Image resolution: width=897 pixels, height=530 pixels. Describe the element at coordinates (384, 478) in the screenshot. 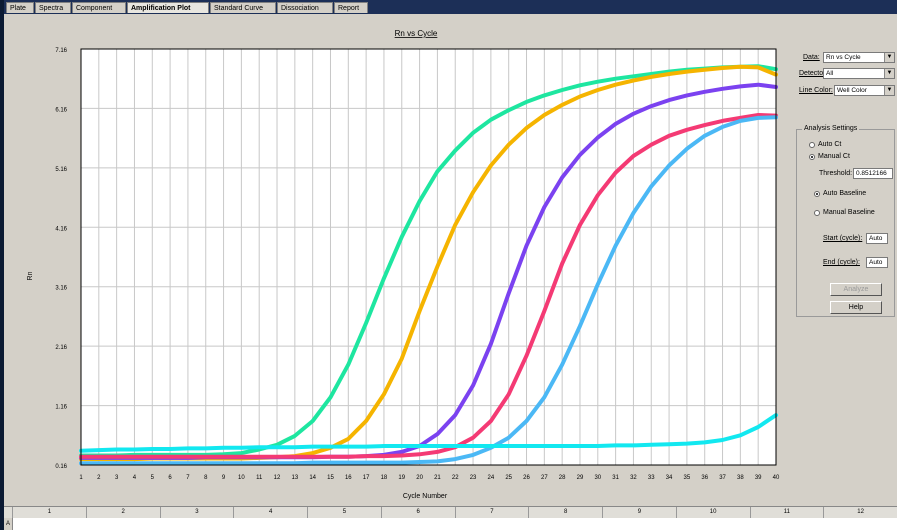

I see `x-tick-label: 18` at that location.